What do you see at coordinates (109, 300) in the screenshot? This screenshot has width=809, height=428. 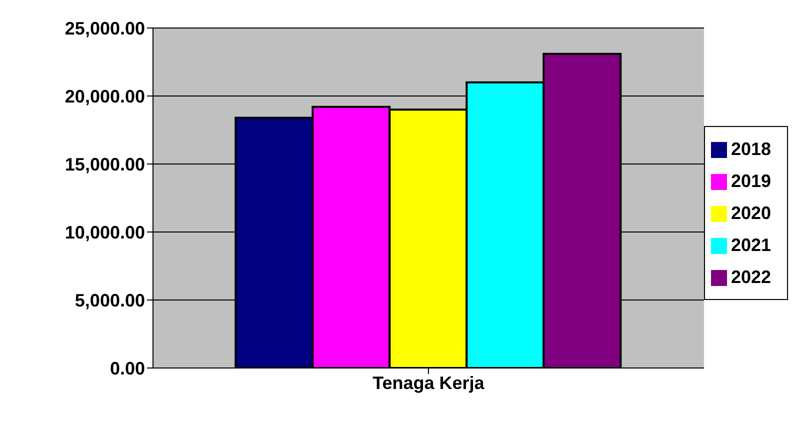 I see `y-tick-label: 5,000.00` at bounding box center [109, 300].